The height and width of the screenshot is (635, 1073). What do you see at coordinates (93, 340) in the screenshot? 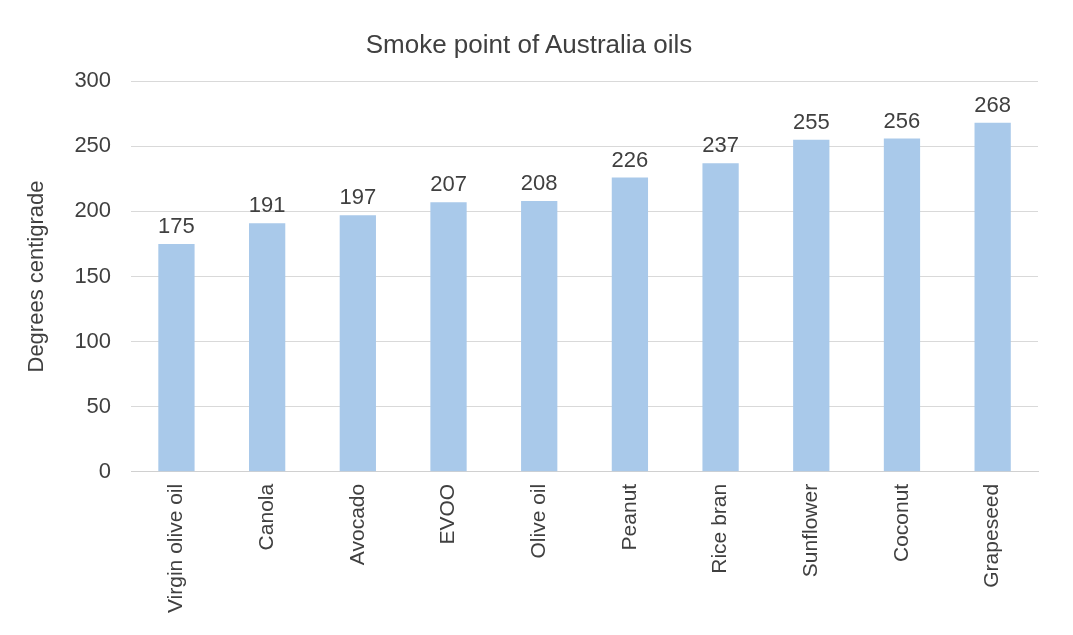
I see `y-tick-label: 100` at bounding box center [93, 340].